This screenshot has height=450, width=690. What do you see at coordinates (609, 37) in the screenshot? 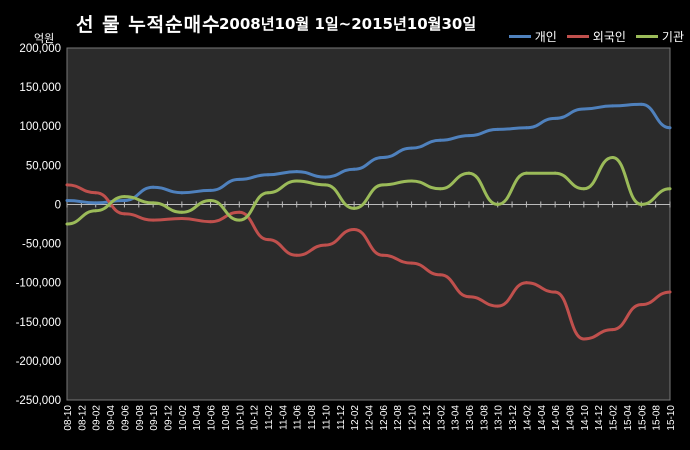
I see `legend-label-foreign: 외국인` at bounding box center [609, 37].